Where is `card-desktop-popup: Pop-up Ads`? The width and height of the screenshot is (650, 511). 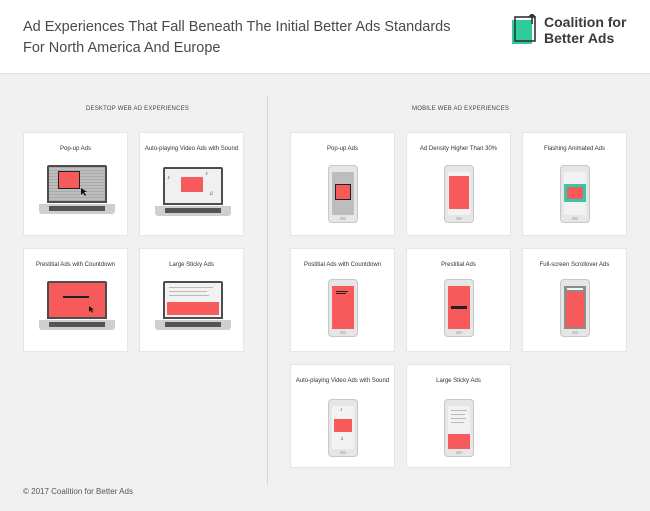 card-desktop-popup: Pop-up Ads is located at coordinates (75, 184).